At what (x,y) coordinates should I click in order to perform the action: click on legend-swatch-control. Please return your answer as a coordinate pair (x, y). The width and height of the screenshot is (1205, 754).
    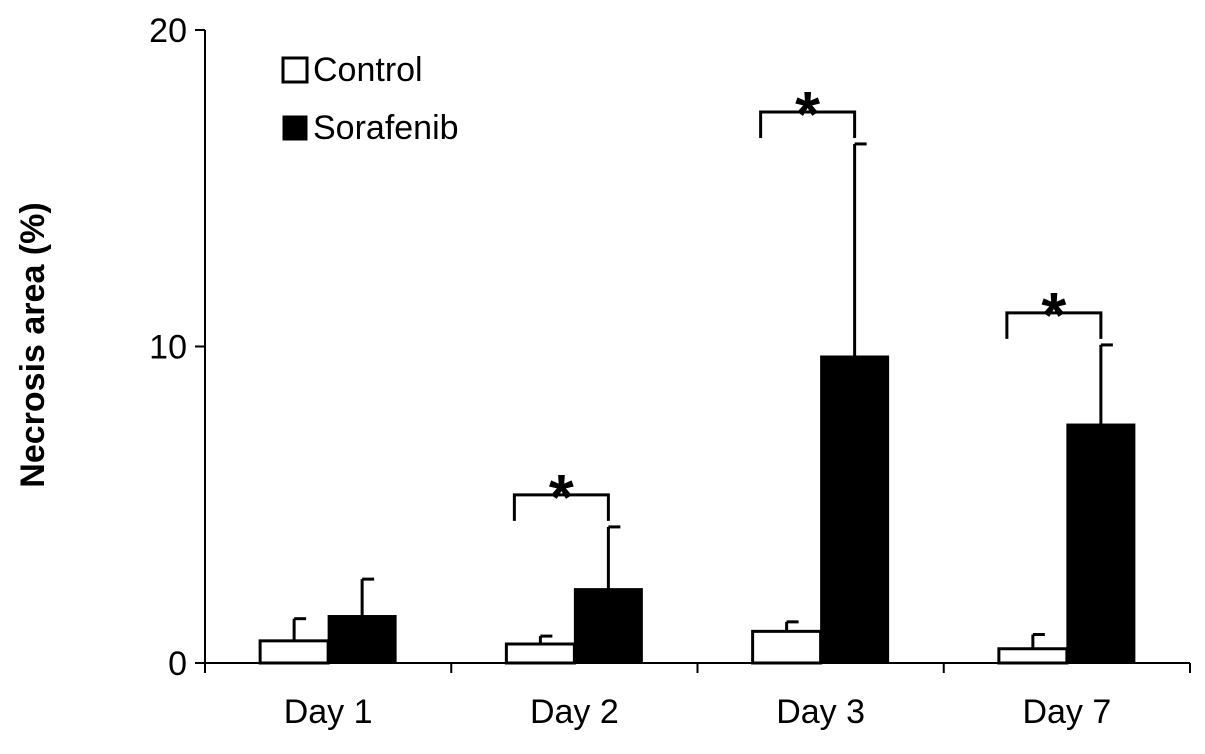
    Looking at the image, I should click on (295, 70).